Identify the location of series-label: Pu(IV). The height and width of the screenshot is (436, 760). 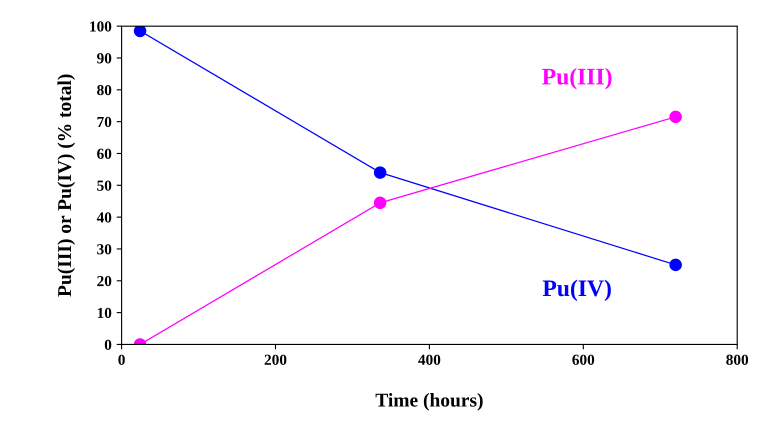
(576, 291).